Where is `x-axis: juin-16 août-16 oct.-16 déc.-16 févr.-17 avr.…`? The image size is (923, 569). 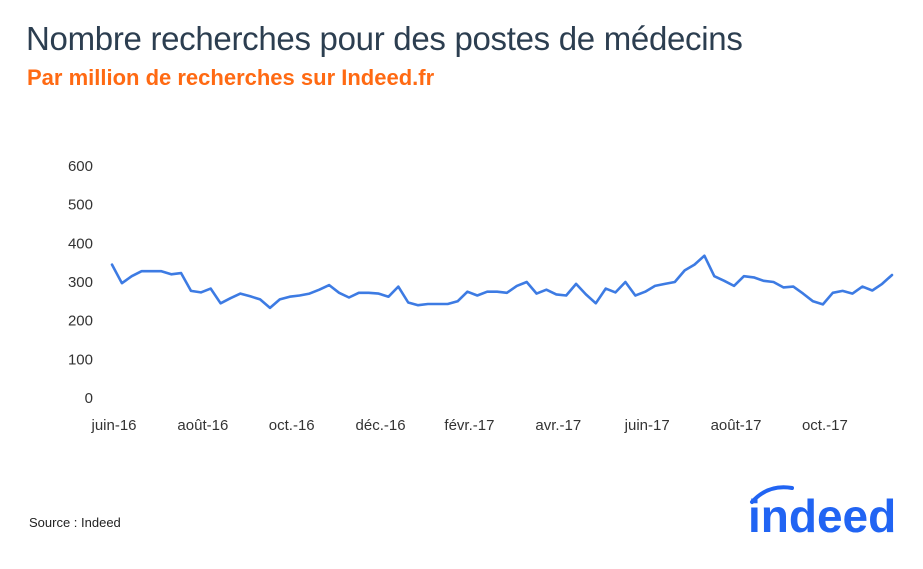
x-axis: juin-16 août-16 oct.-16 déc.-16 févr.-17 avr.… is located at coordinates (468, 425).